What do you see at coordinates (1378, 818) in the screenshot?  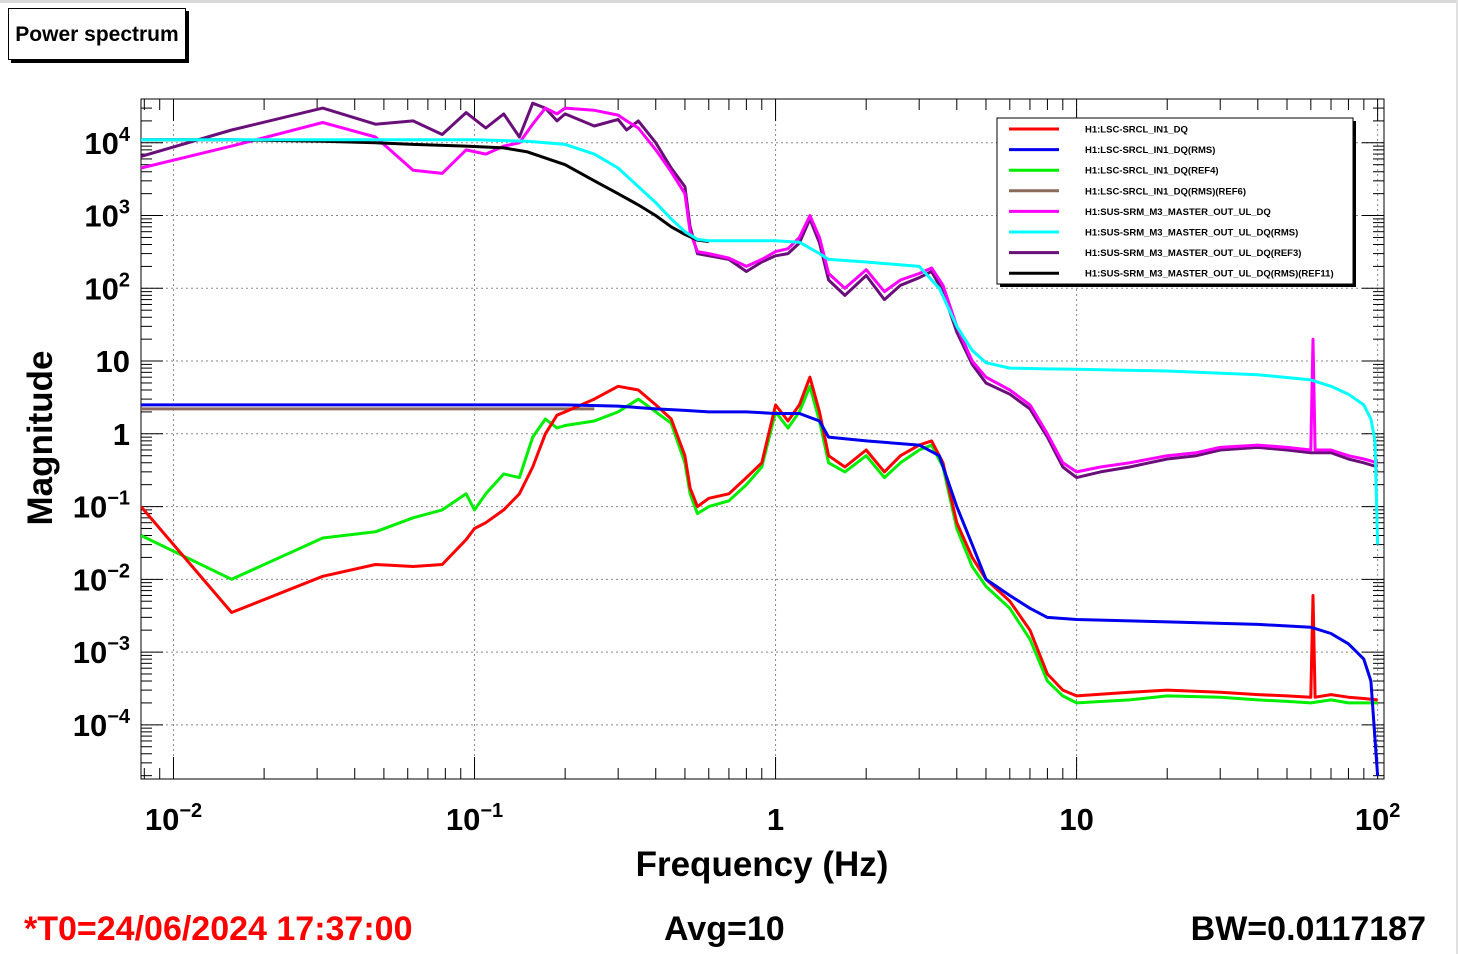 I see `x-tick-label: 10²` at bounding box center [1378, 818].